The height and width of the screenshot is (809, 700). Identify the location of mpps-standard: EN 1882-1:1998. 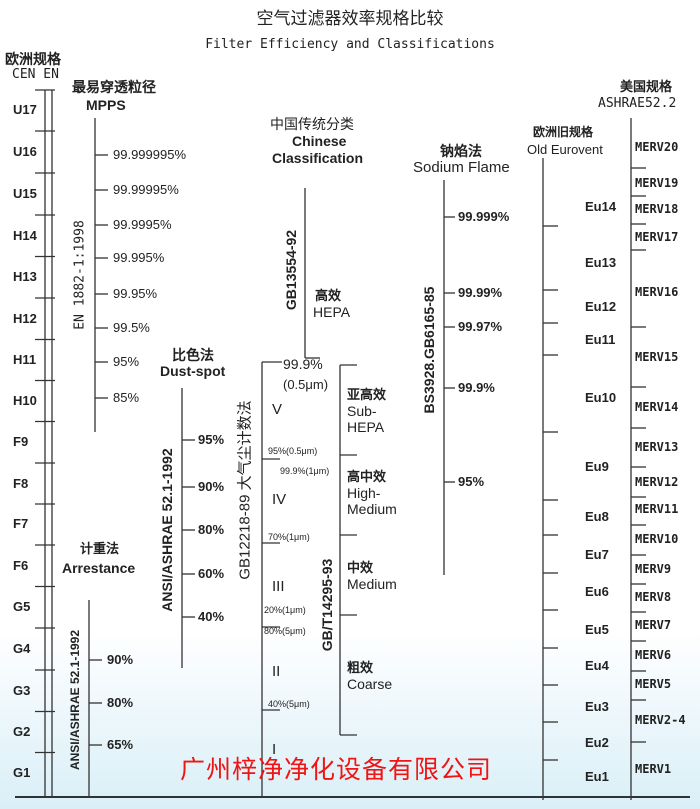
(80, 275).